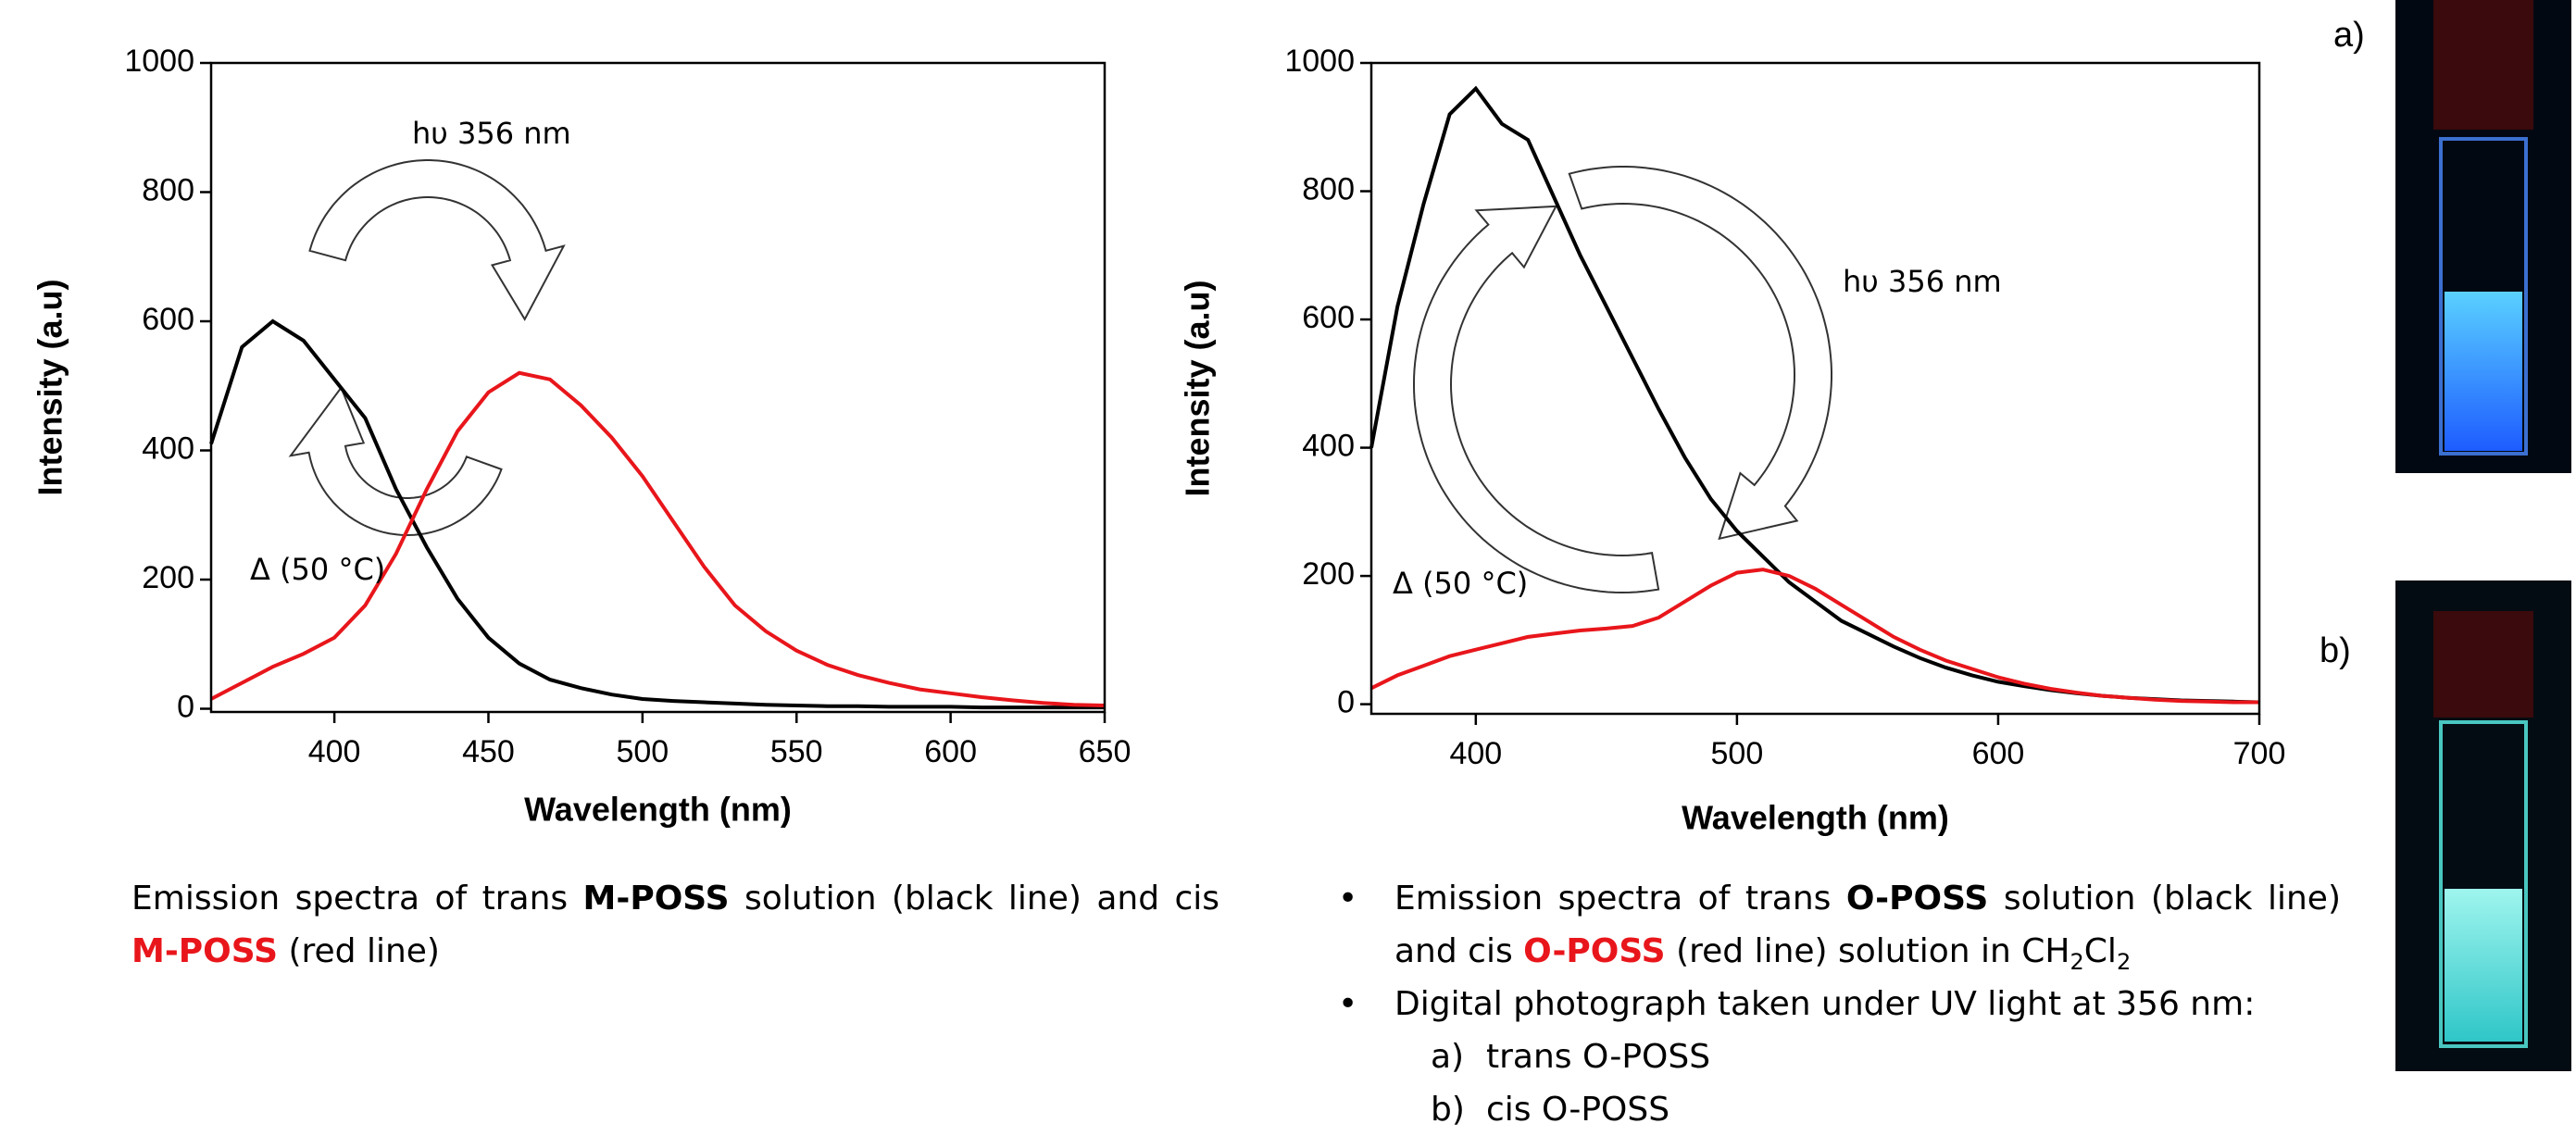 This screenshot has height=1136, width=2576. Describe the element at coordinates (1448, 1057) in the screenshot. I see `sub-label: a)` at that location.